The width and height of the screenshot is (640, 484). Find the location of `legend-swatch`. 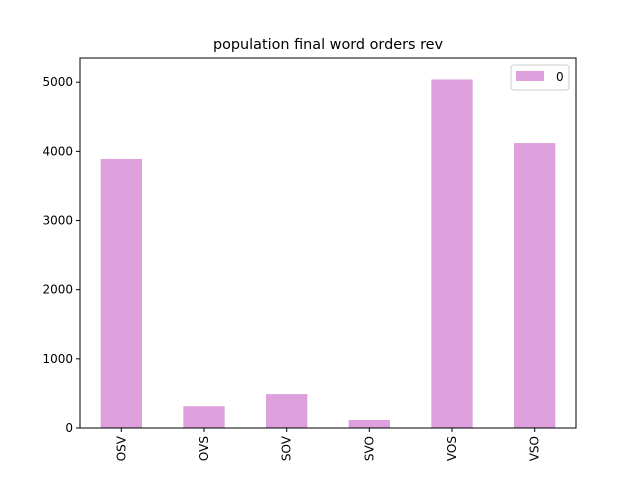

legend-swatch is located at coordinates (530, 76).